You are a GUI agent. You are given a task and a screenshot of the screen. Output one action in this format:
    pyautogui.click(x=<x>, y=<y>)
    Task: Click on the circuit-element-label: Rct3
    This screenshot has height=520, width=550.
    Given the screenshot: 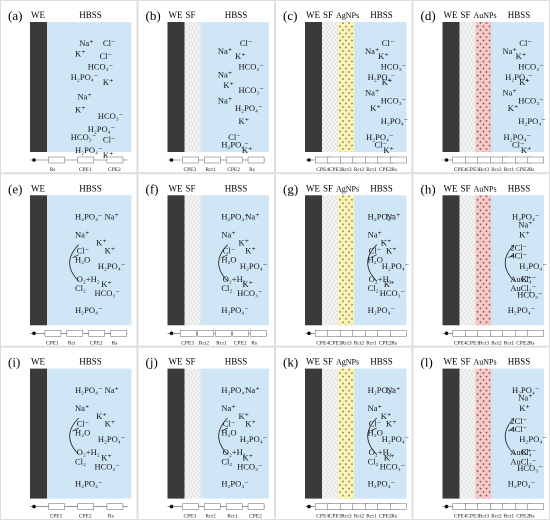 What is the action you would take?
    pyautogui.click(x=484, y=517)
    